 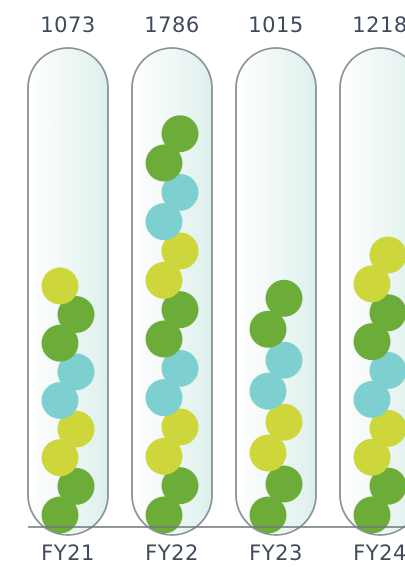 I want to click on x-tick-label-fy23: FY23, so click(x=276, y=553).